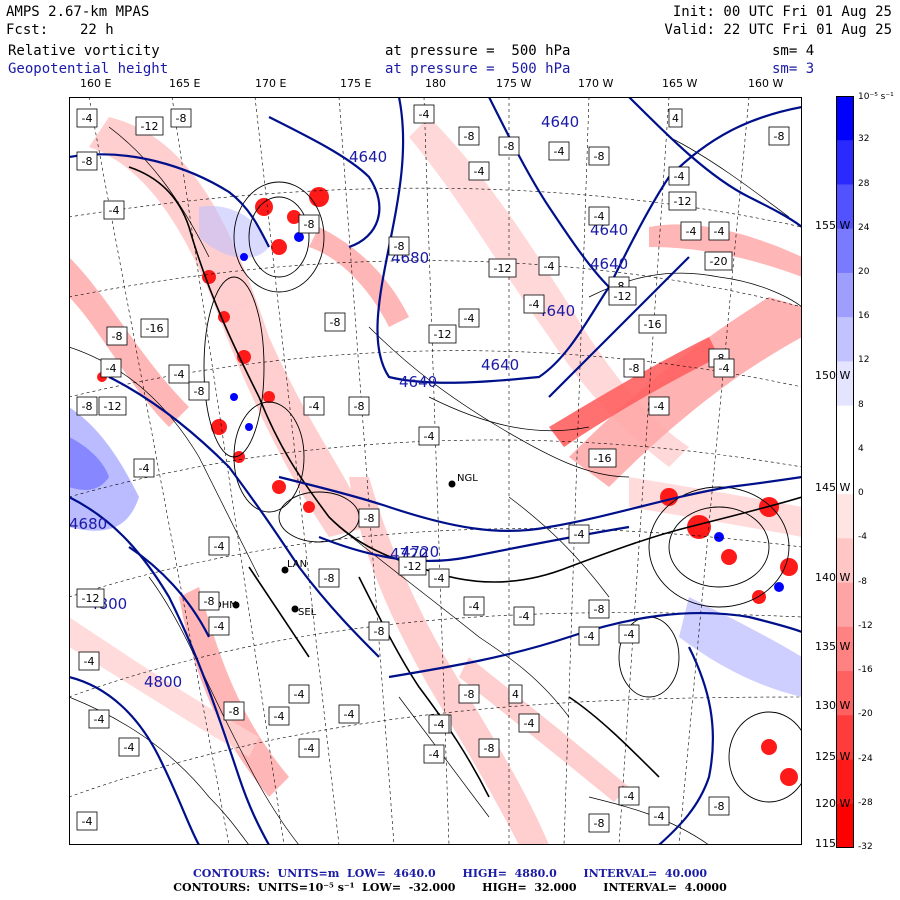  Describe the element at coordinates (793, 51) in the screenshot. I see `field1-smooth: sm= 4` at that location.